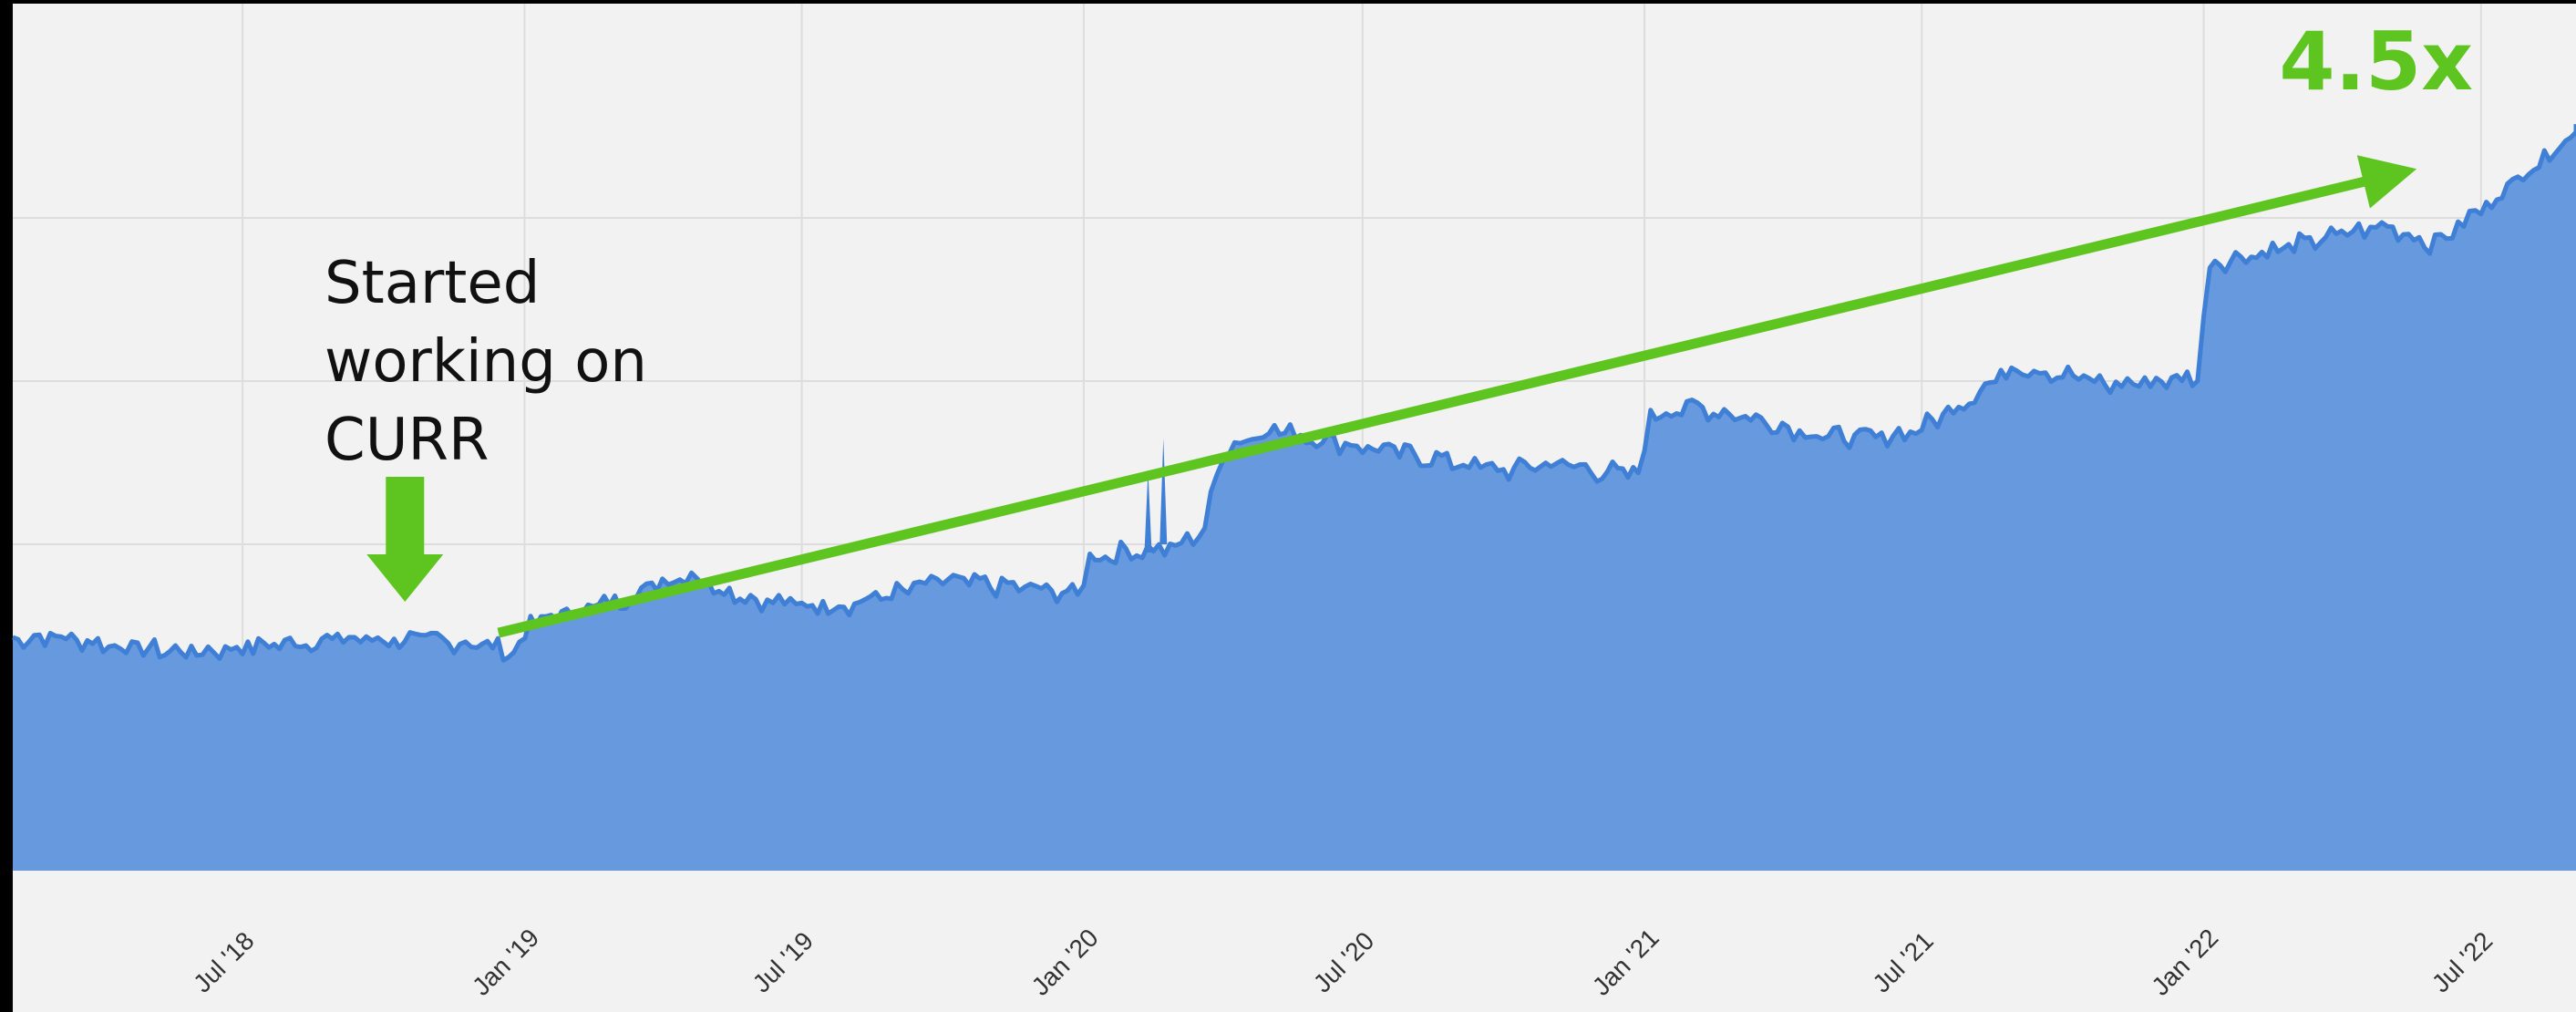  Describe the element at coordinates (486, 362) in the screenshot. I see `annotation-text-line: working on` at that location.